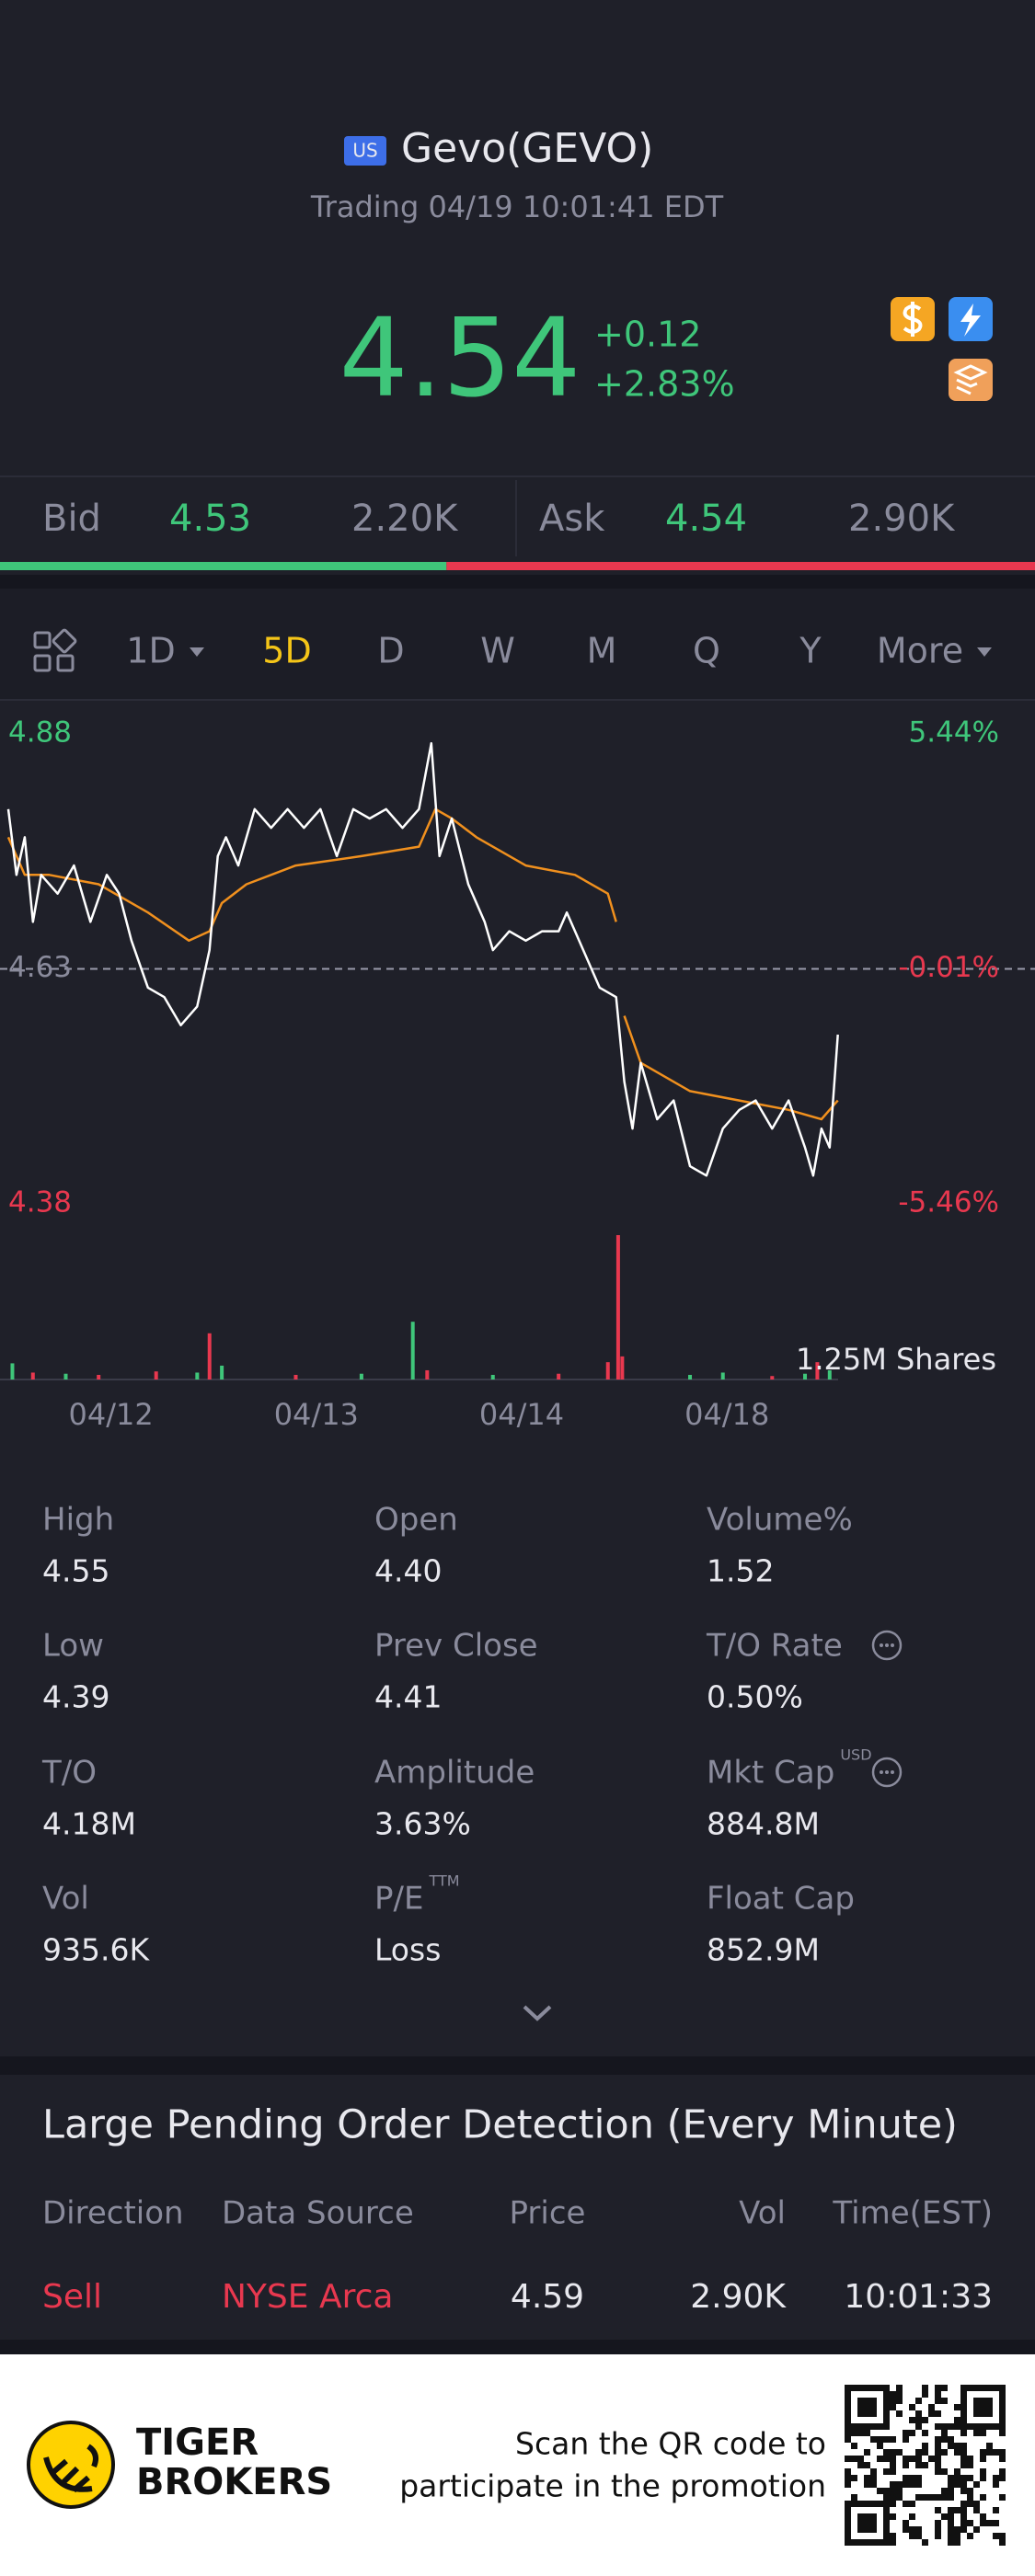  Describe the element at coordinates (740, 1571) in the screenshot. I see `stat-value: 1.52` at that location.